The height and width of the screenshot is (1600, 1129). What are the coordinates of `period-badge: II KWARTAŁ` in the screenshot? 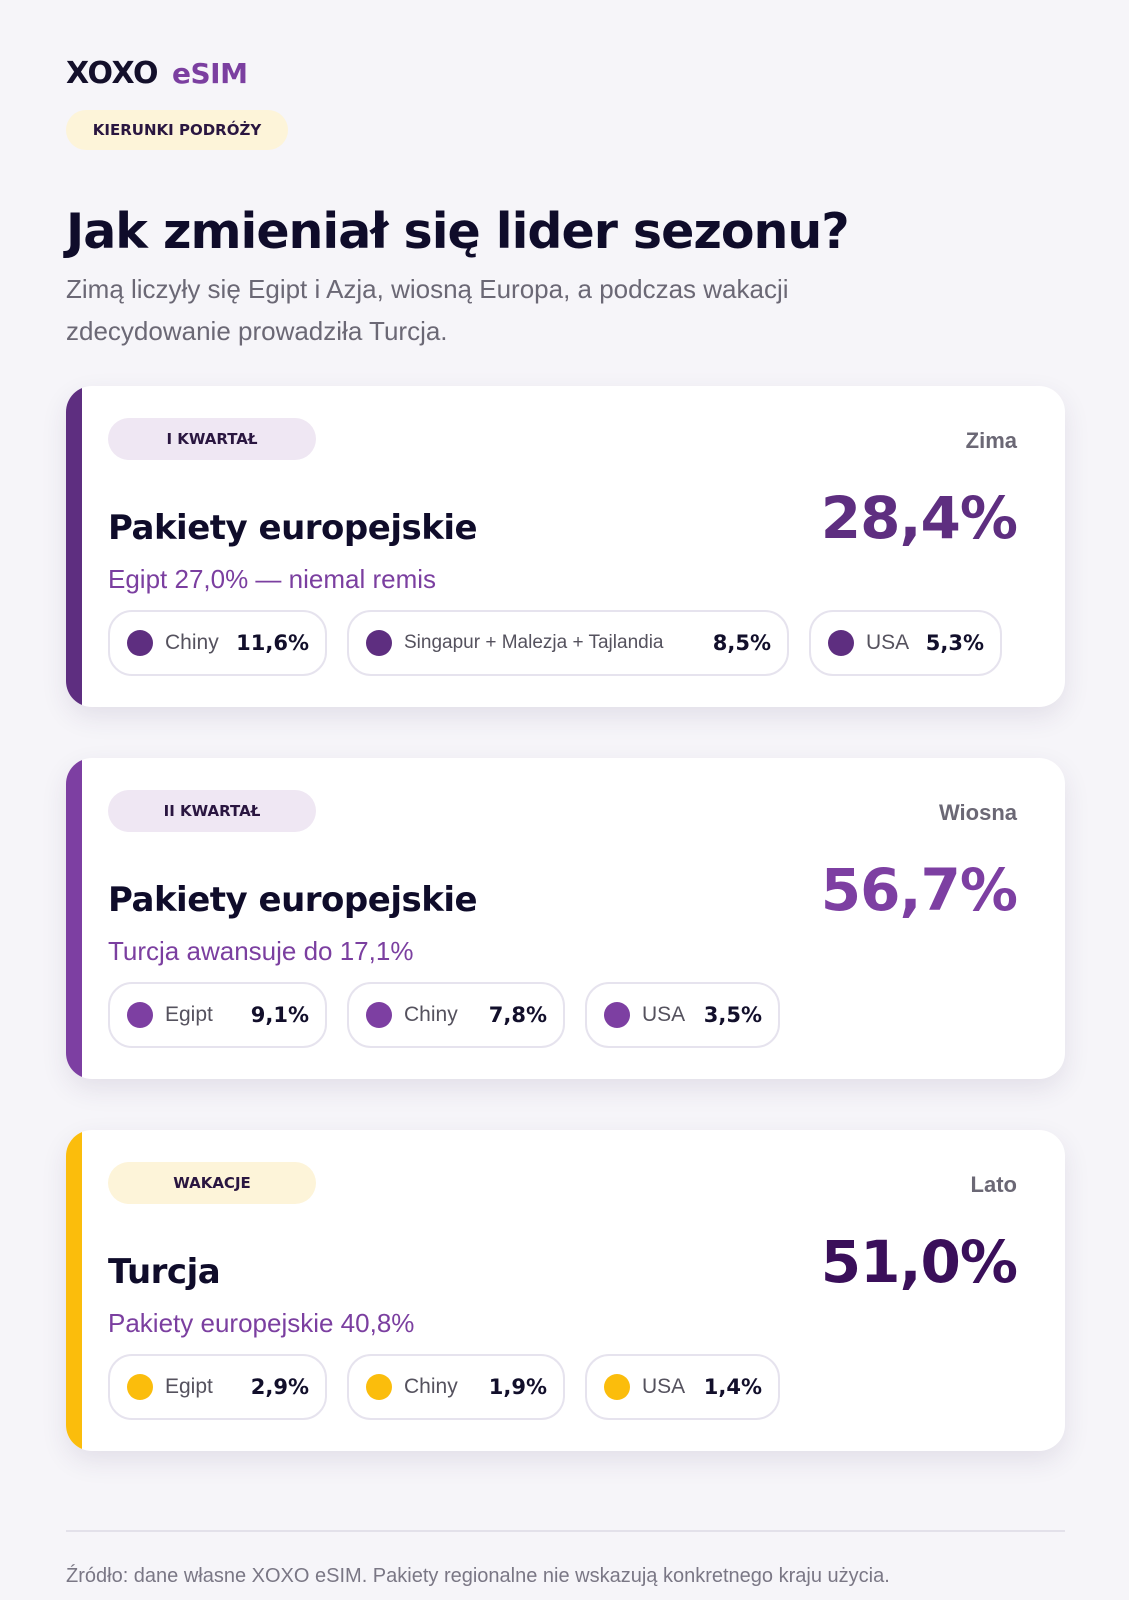 It's located at (212, 811).